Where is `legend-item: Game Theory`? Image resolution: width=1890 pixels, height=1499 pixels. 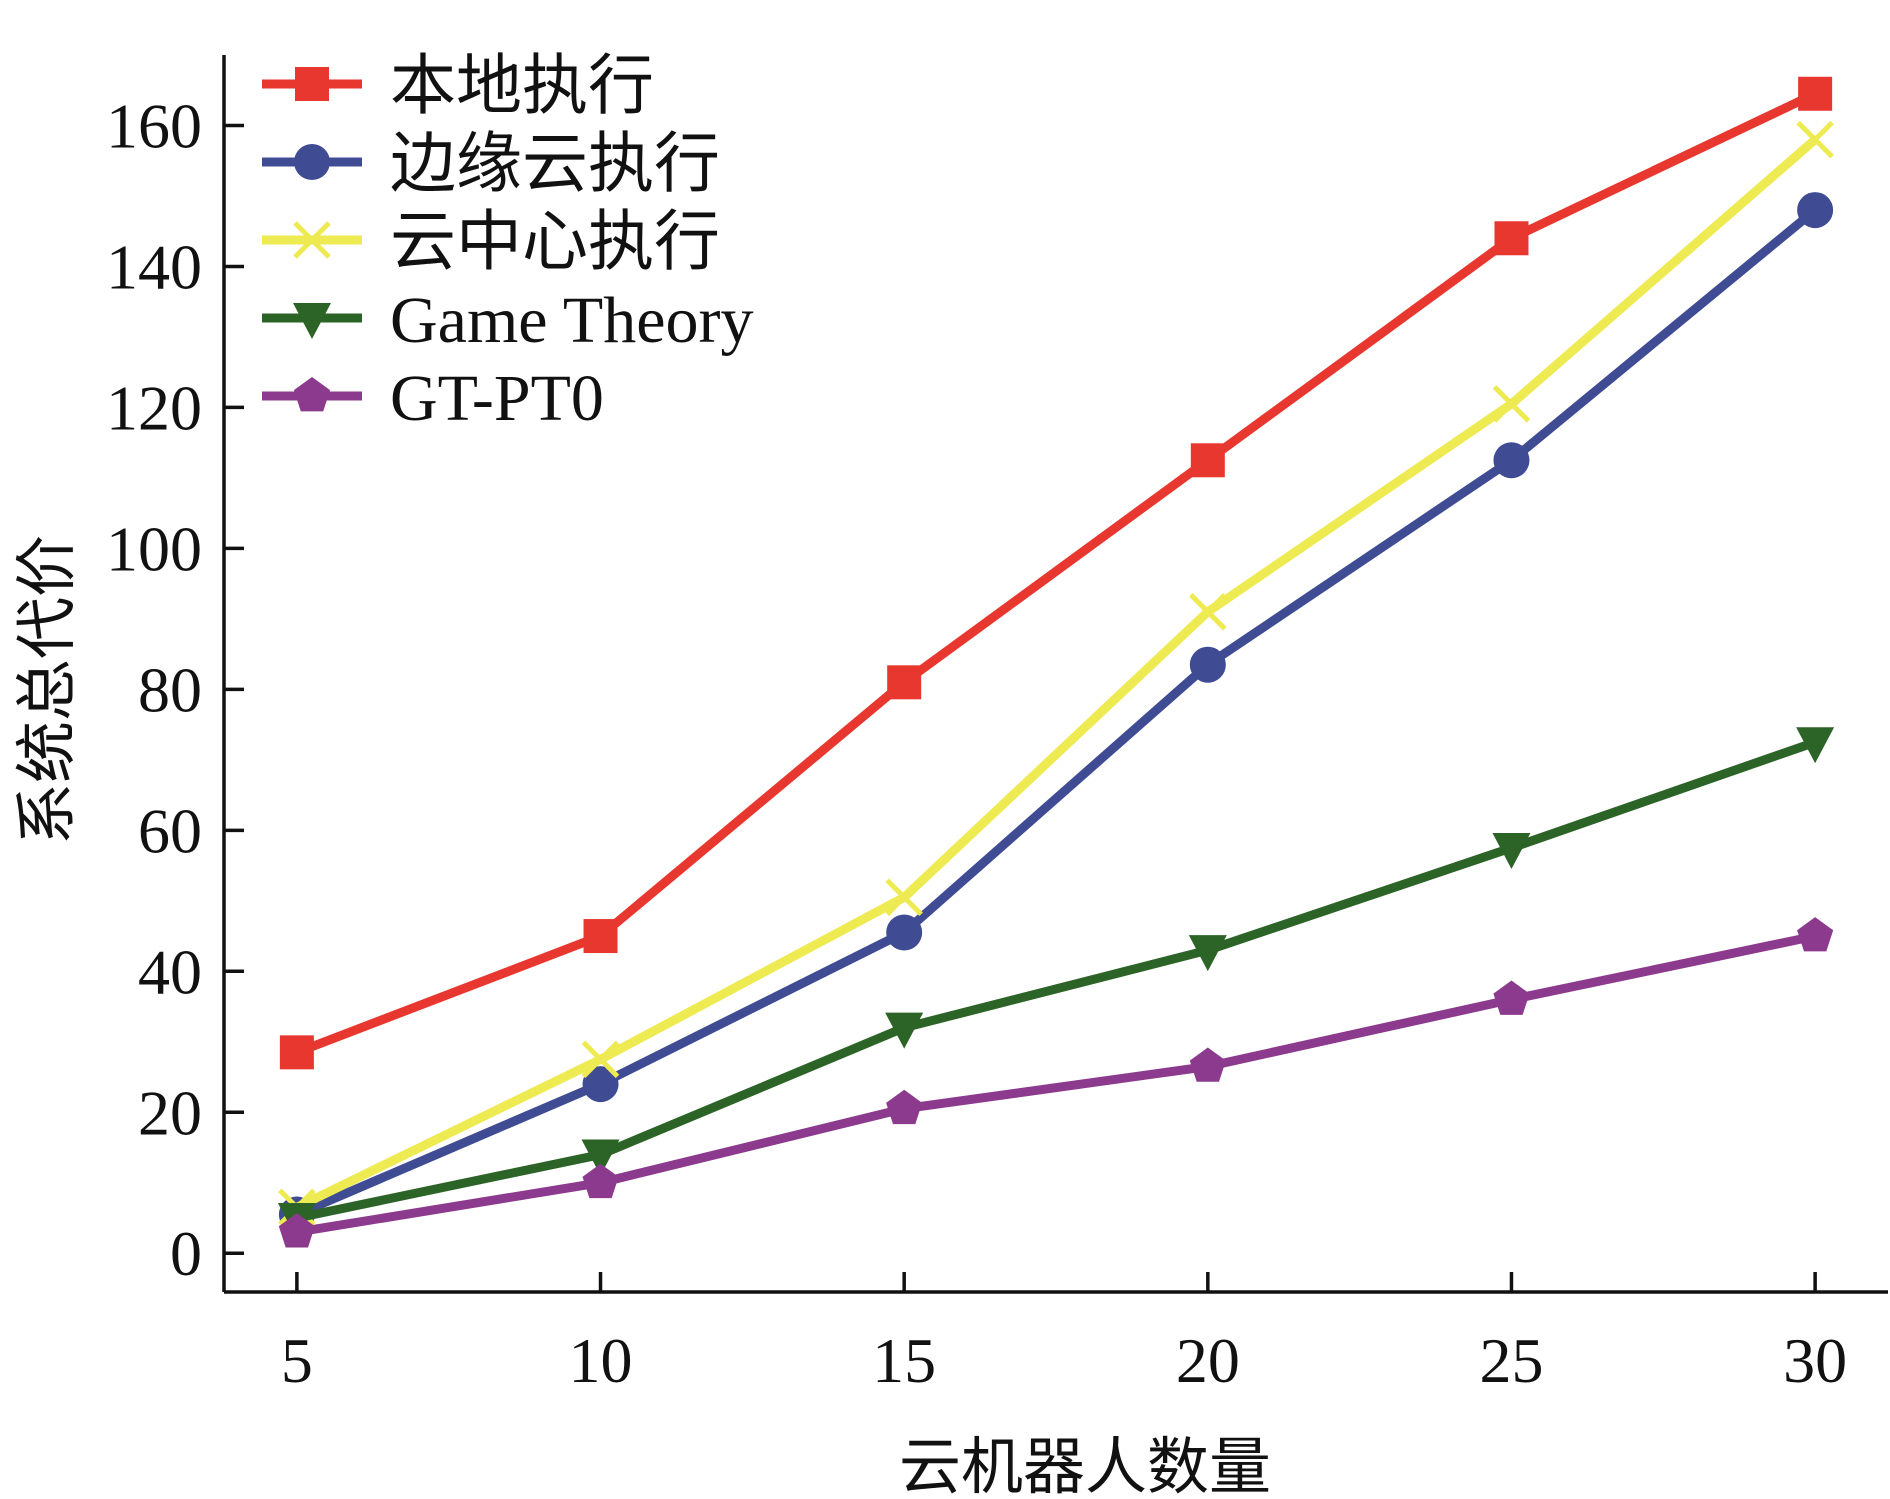
legend-item: Game Theory is located at coordinates (507, 320).